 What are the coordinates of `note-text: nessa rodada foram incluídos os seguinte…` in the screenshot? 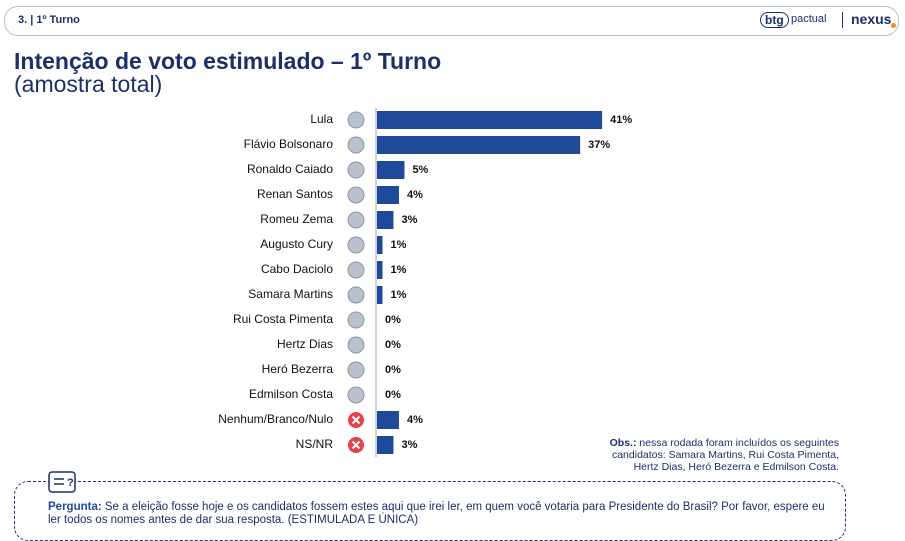 It's located at (739, 443).